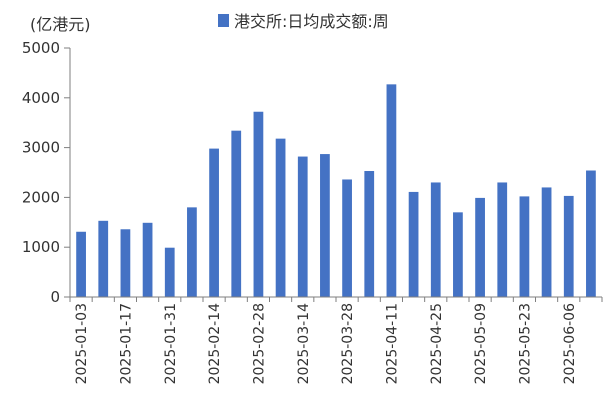 This screenshot has width=606, height=409. What do you see at coordinates (46, 172) in the screenshot?
I see `y-axis: 0 1000 2000 3000 4000 5000` at bounding box center [46, 172].